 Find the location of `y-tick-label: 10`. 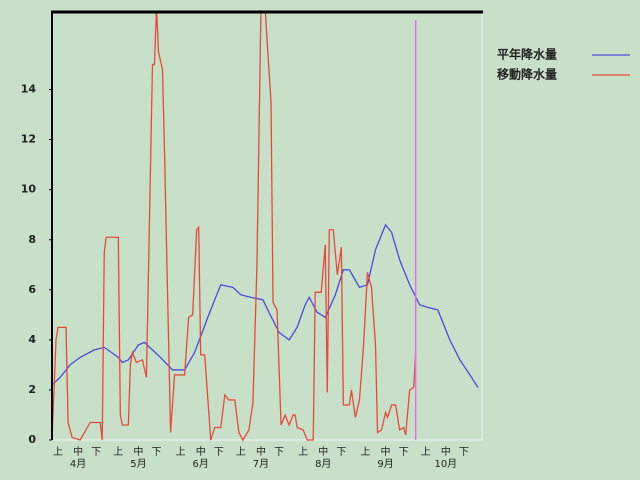

y-tick-label: 10 is located at coordinates (29, 189).